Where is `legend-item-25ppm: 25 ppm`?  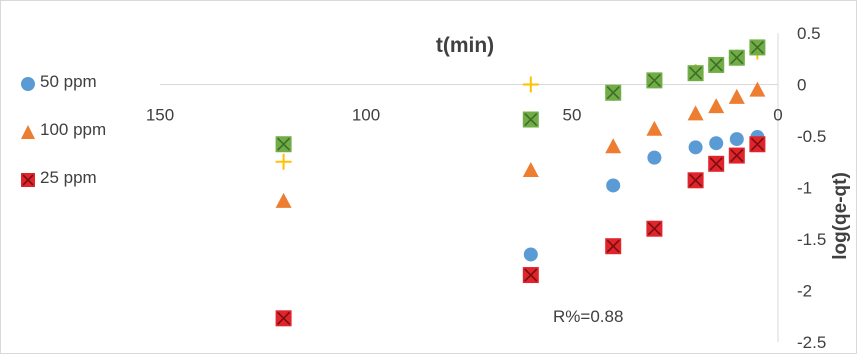 legend-item-25ppm: 25 ppm is located at coordinates (75, 181).